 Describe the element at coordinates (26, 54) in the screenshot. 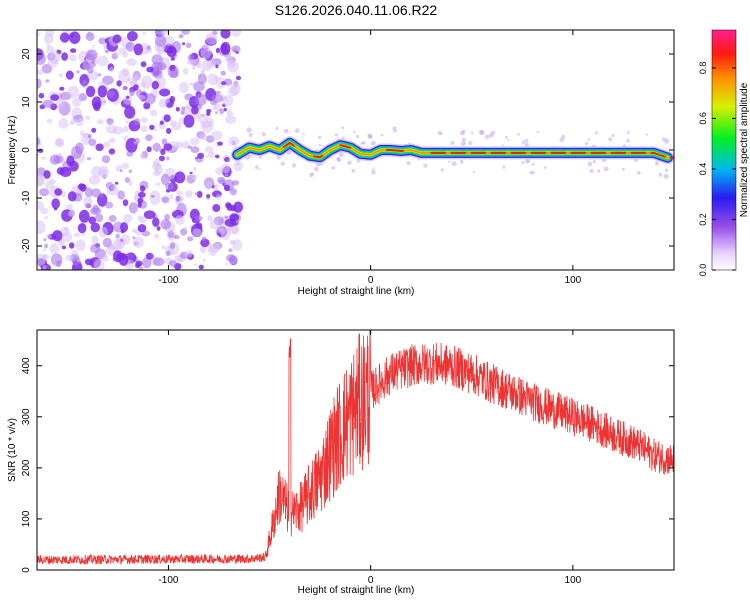

I see `y-tick-label: 20` at that location.